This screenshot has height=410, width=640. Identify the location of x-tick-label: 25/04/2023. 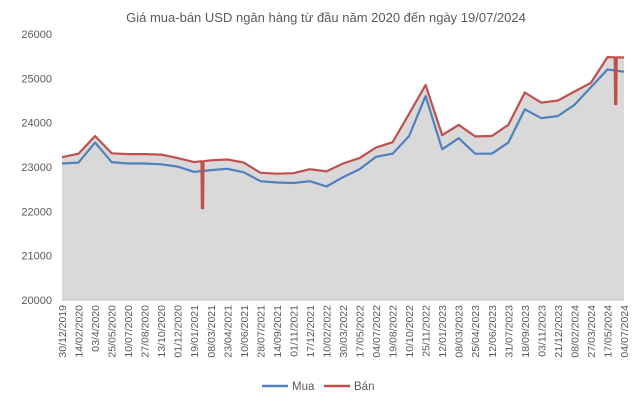
(476, 331).